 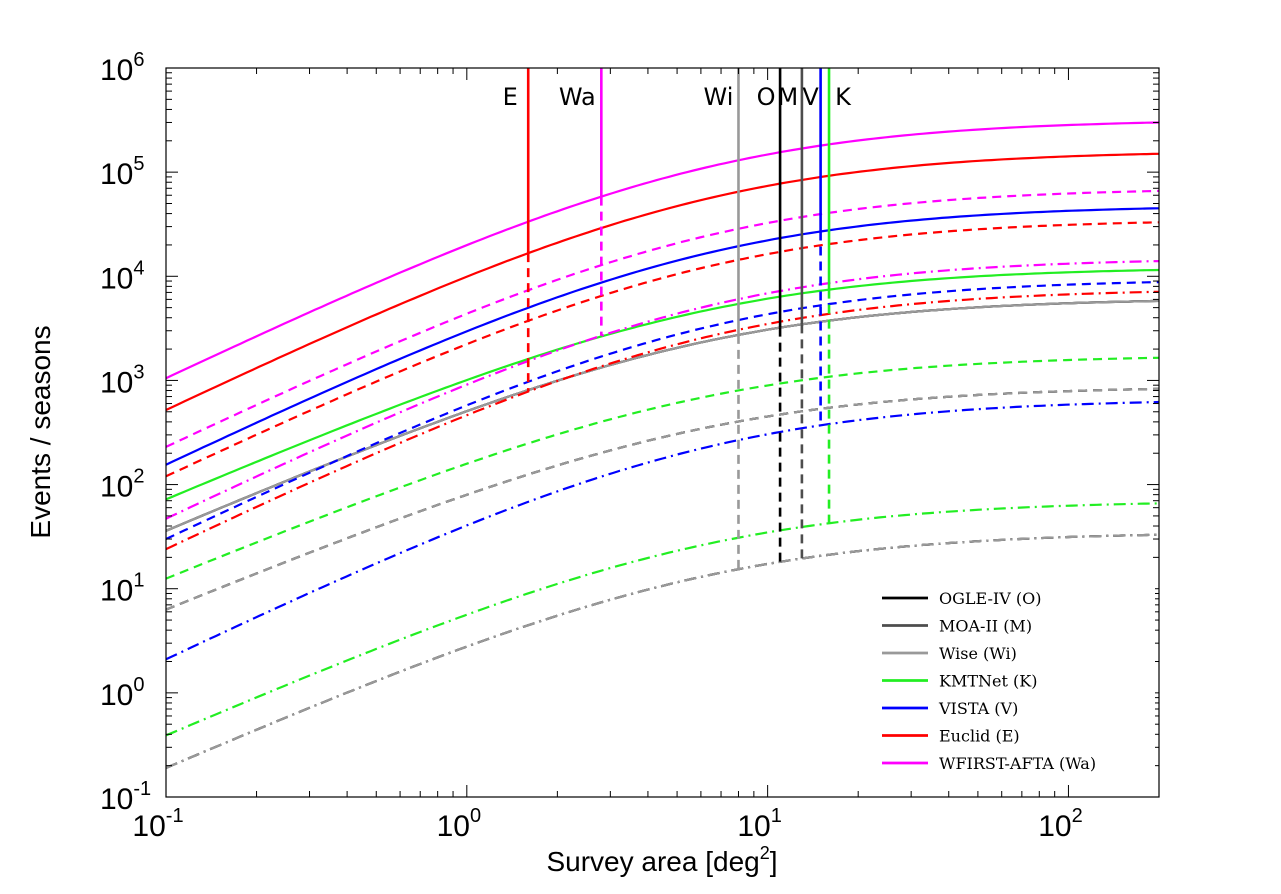 What do you see at coordinates (125, 797) in the screenshot?
I see `y-tick-label: 10⁻¹` at bounding box center [125, 797].